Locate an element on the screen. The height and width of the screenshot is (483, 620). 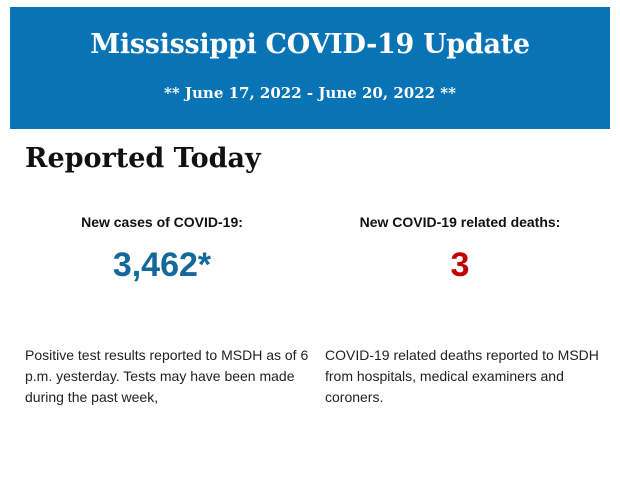
section-title: Reported Today is located at coordinates (143, 158).